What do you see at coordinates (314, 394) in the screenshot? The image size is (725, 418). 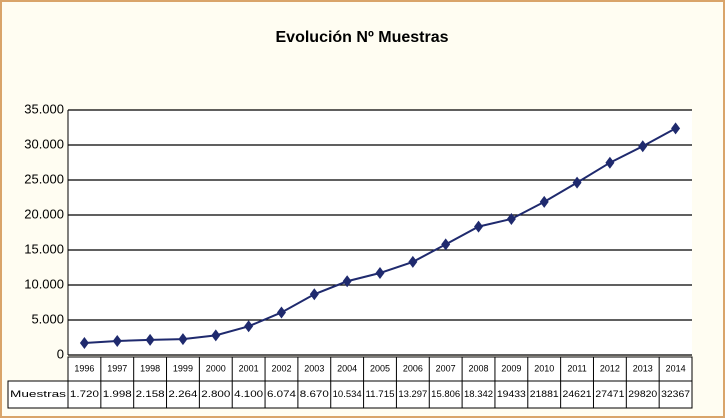 I see `data-table-value: 8.670` at bounding box center [314, 394].